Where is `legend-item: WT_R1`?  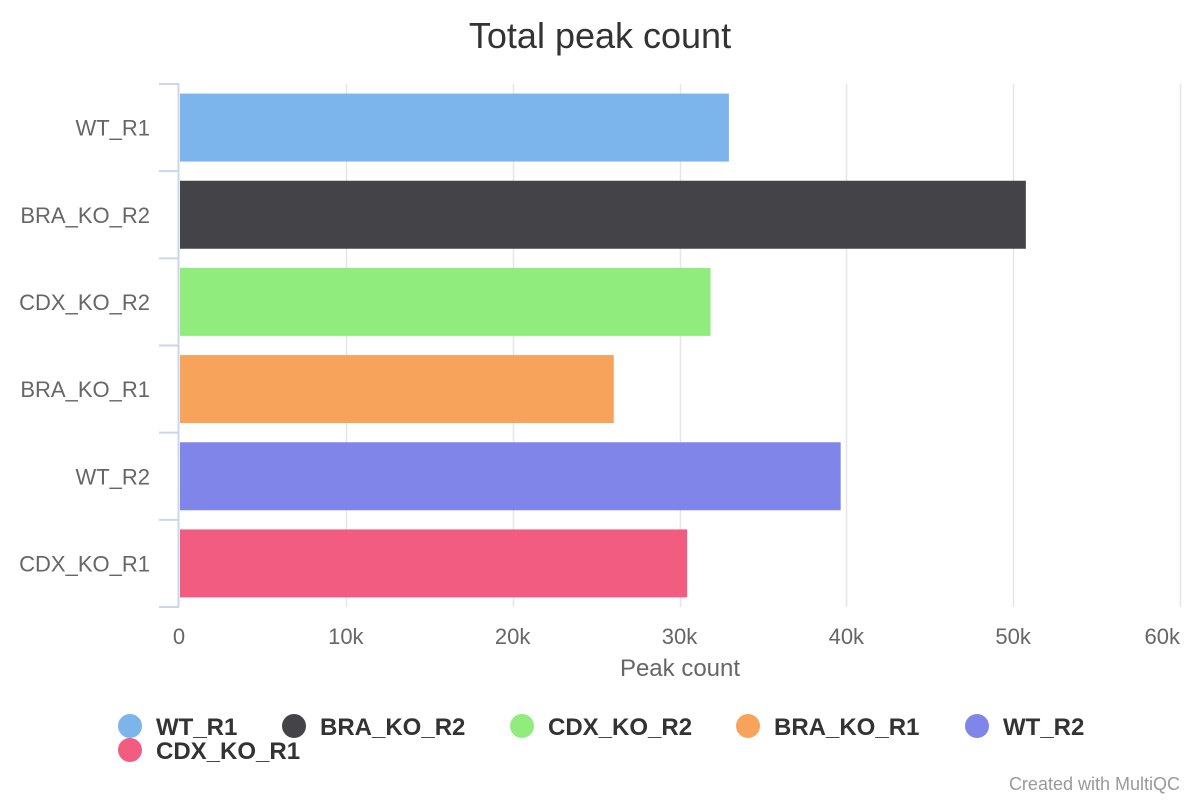 legend-item: WT_R1 is located at coordinates (177, 727).